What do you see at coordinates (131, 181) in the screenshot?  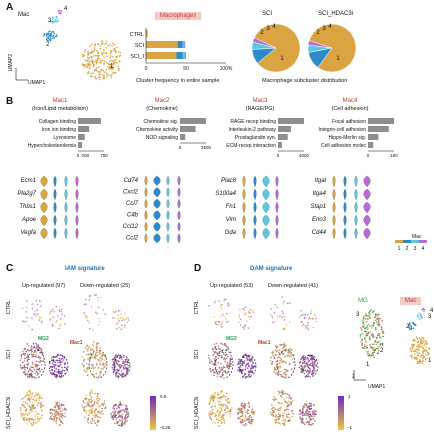 I see `gene-label-1-0: Cd74` at bounding box center [131, 181].